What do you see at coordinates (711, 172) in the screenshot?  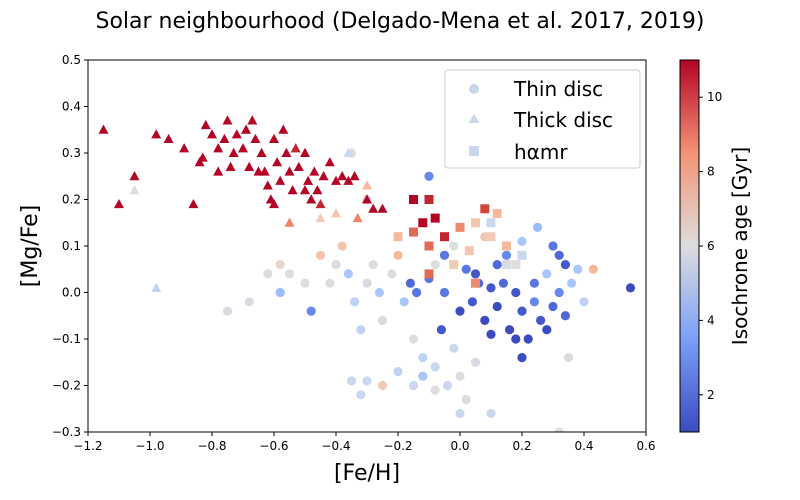 I see `colorbar-tick-label: 8` at bounding box center [711, 172].